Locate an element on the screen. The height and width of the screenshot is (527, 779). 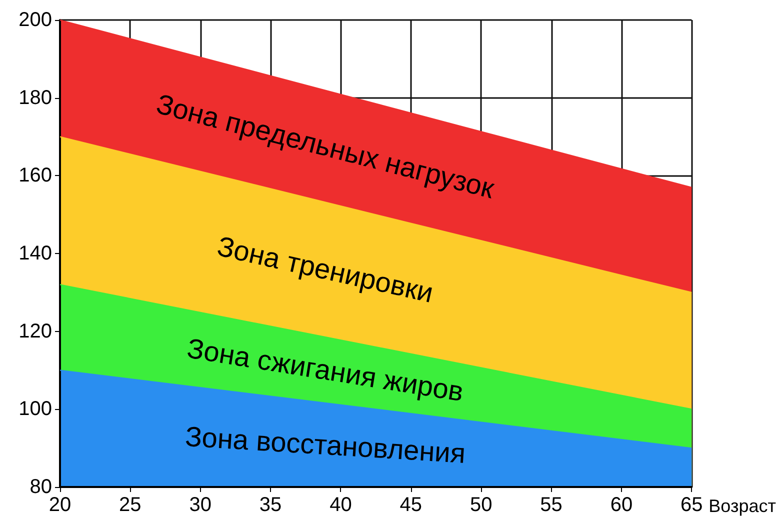
y-tick-label: 180 is located at coordinates (35, 97).